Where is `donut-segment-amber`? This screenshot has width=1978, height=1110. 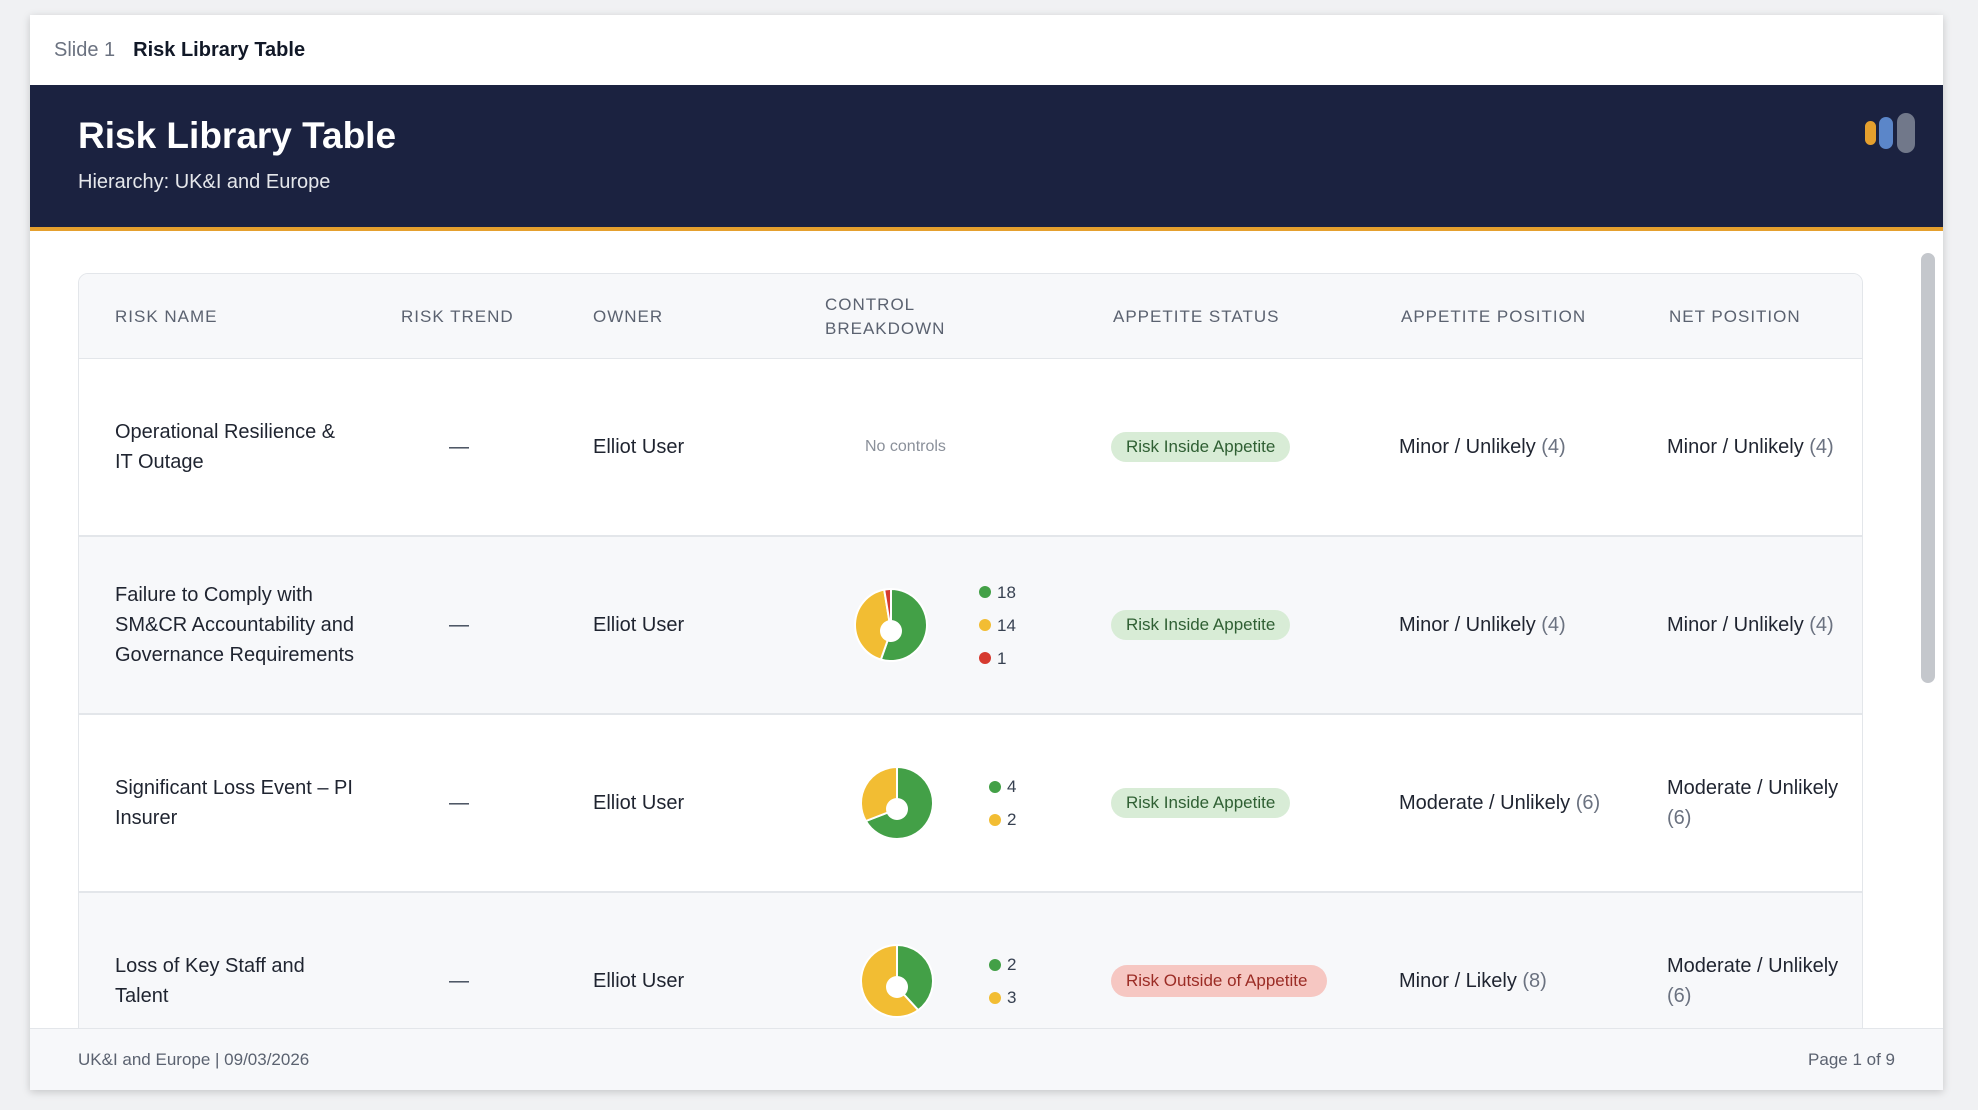
donut-segment-amber is located at coordinates (873, 624).